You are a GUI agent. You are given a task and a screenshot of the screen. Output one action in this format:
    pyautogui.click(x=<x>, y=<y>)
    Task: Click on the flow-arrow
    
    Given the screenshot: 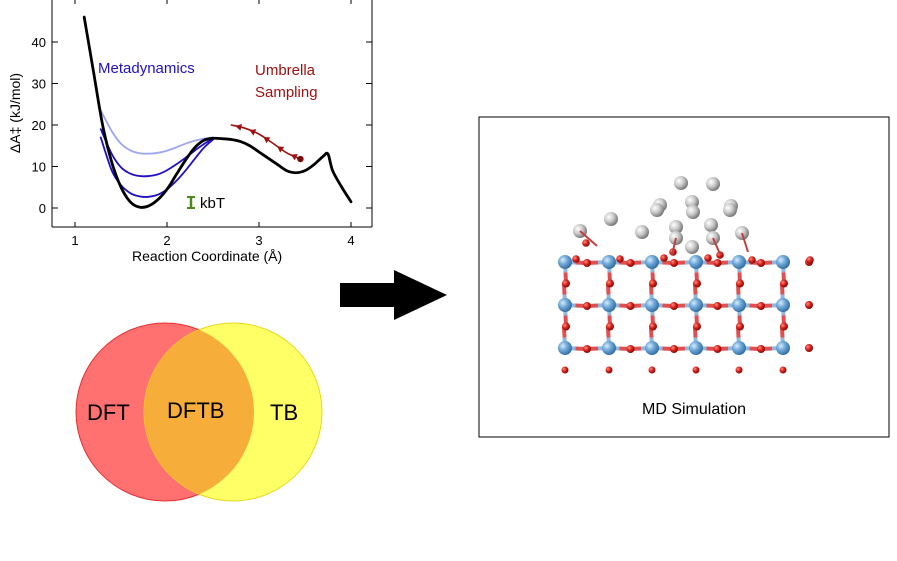 What is the action you would take?
    pyautogui.click(x=393, y=295)
    